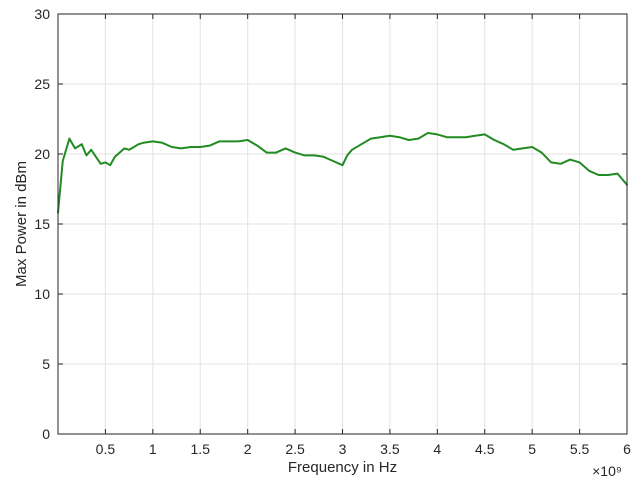 Image resolution: width=631 pixels, height=483 pixels. What do you see at coordinates (390, 449) in the screenshot?
I see `x-tick-label: 3.5` at bounding box center [390, 449].